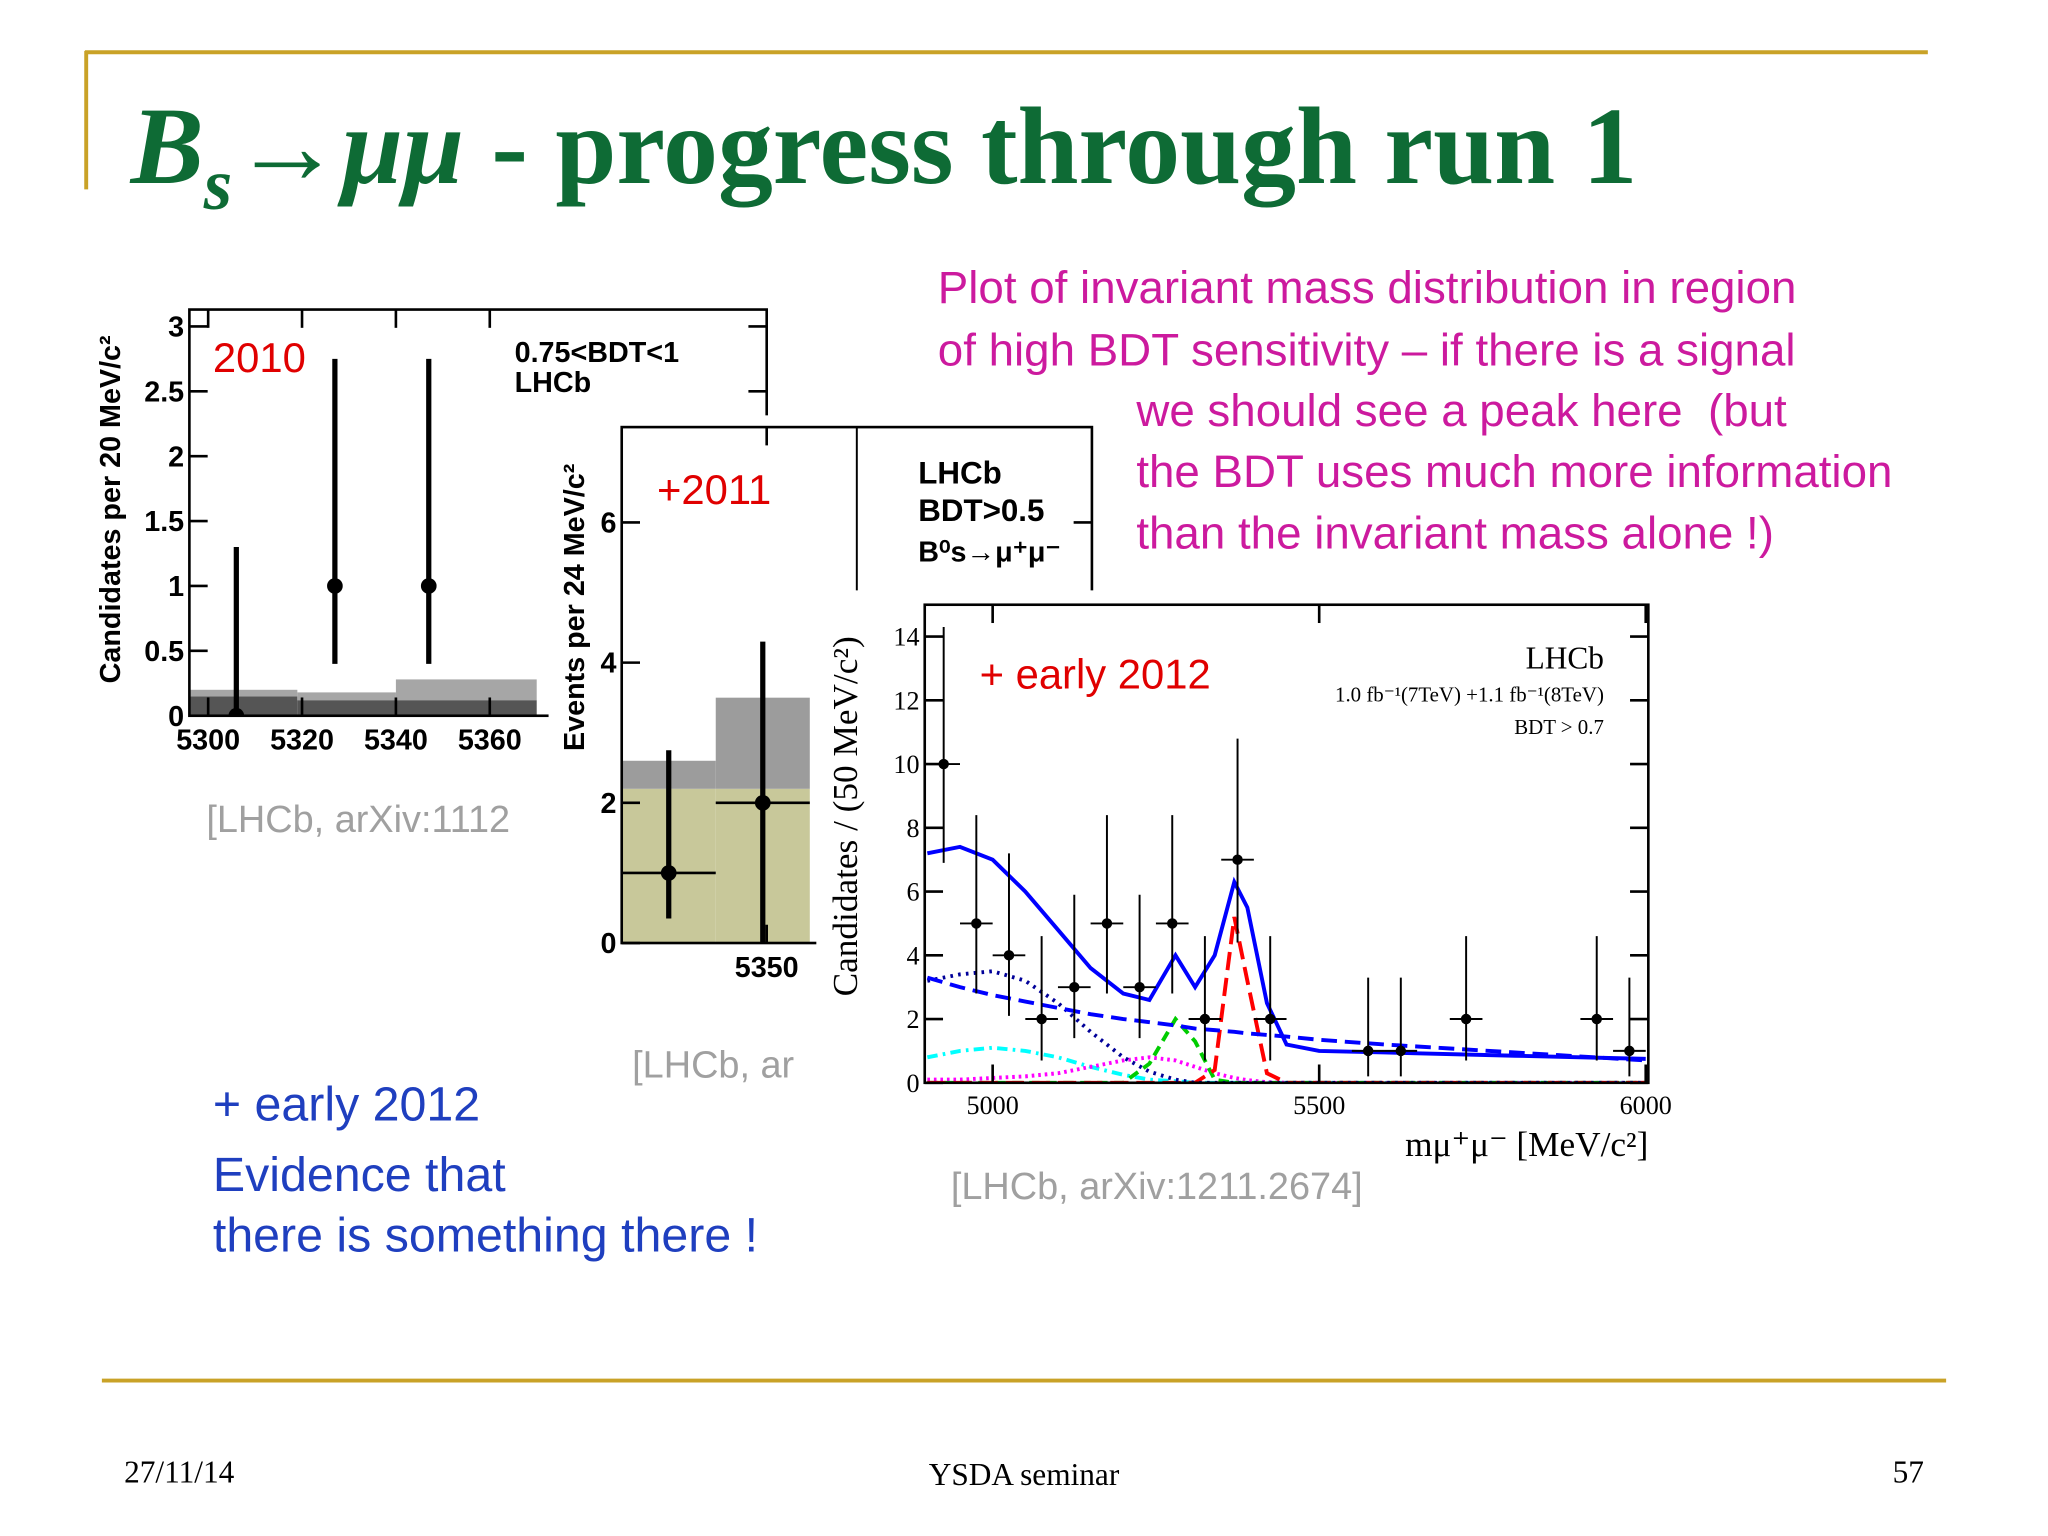 The width and height of the screenshot is (2048, 1536). Describe the element at coordinates (1469, 694) in the screenshot. I see `annotation: 1.0 fb⁻¹(7TeV) +1.1 fb⁻¹(8TeV)` at that location.